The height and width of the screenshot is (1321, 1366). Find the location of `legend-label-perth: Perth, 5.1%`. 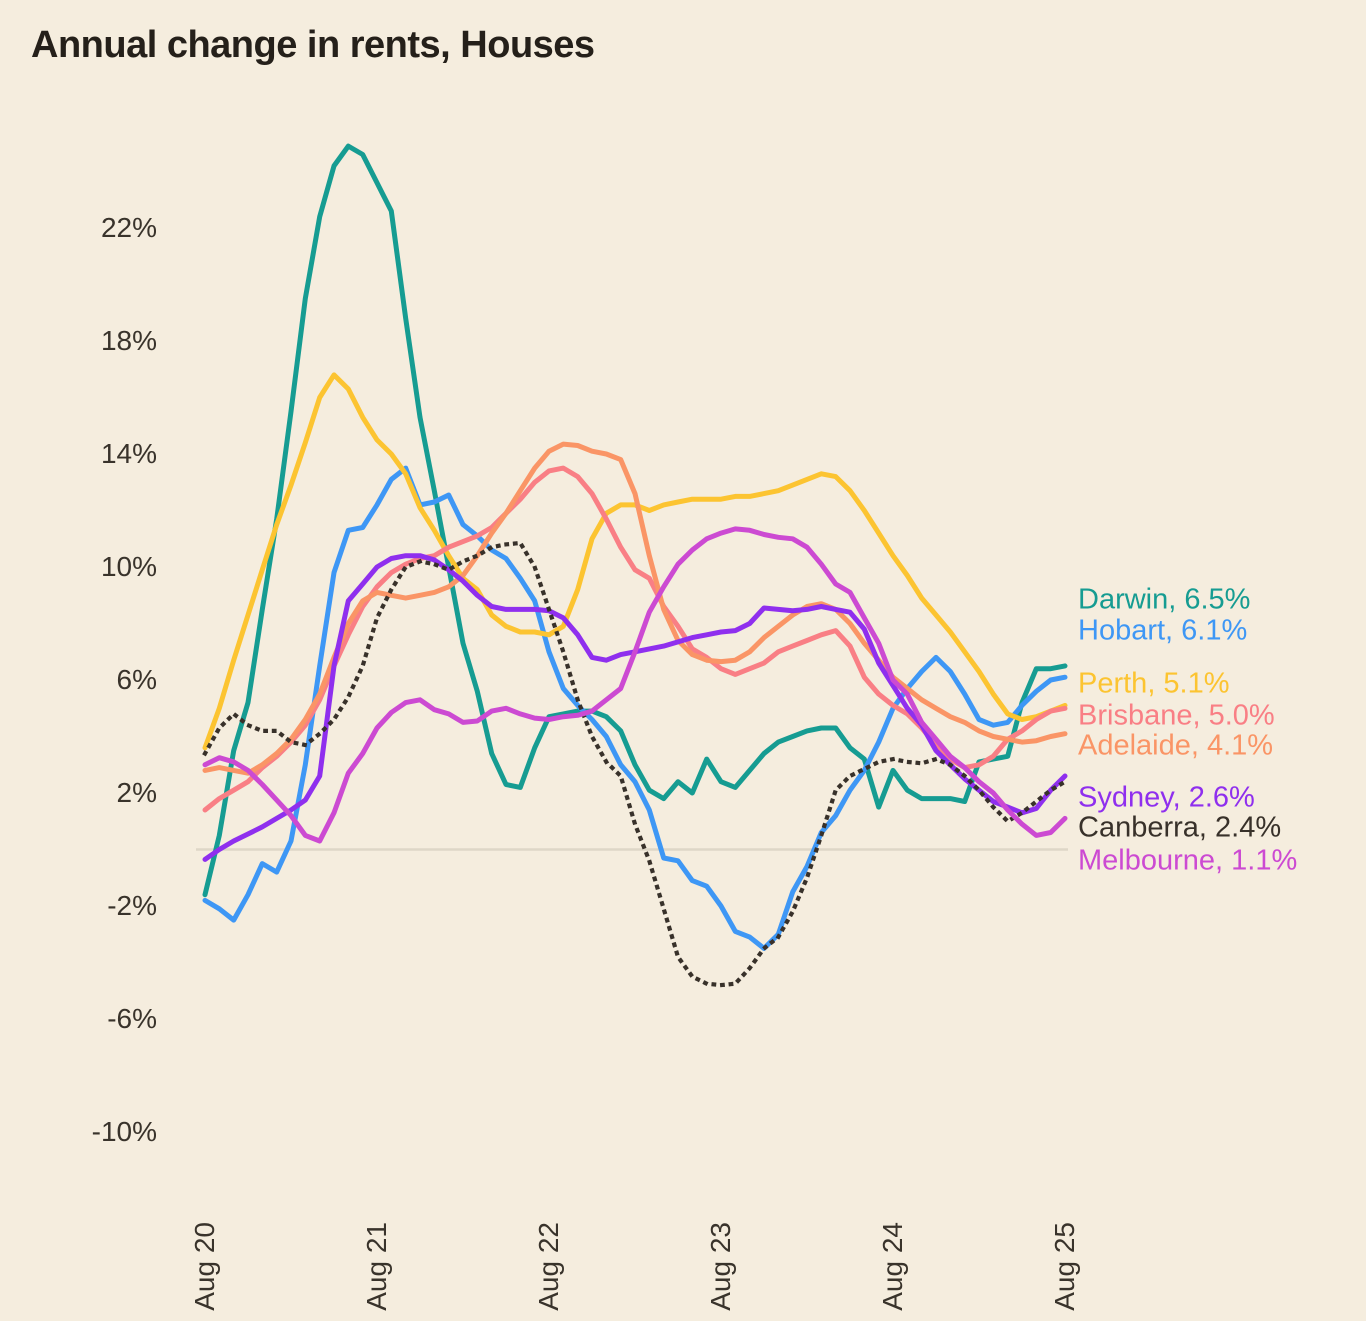

legend-label-perth: Perth, 5.1% is located at coordinates (1154, 683).